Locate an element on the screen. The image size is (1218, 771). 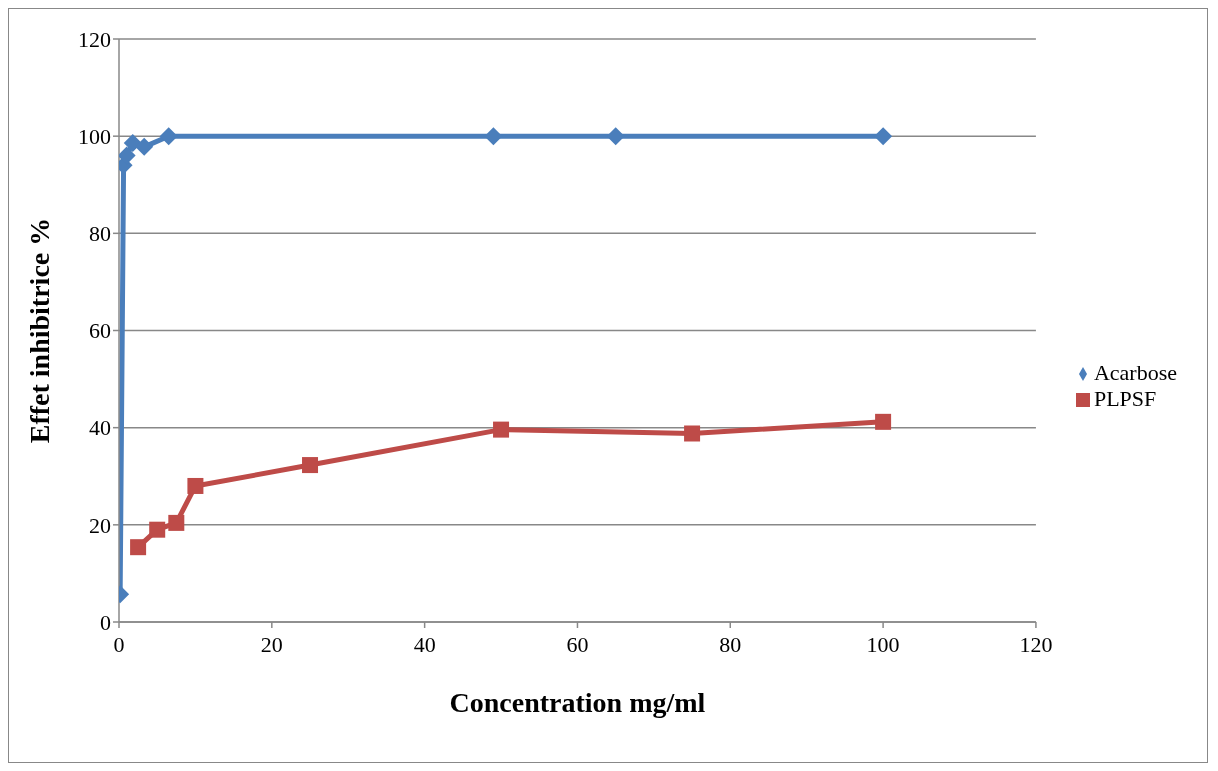
y-tick-label: 80 is located at coordinates (100, 234).